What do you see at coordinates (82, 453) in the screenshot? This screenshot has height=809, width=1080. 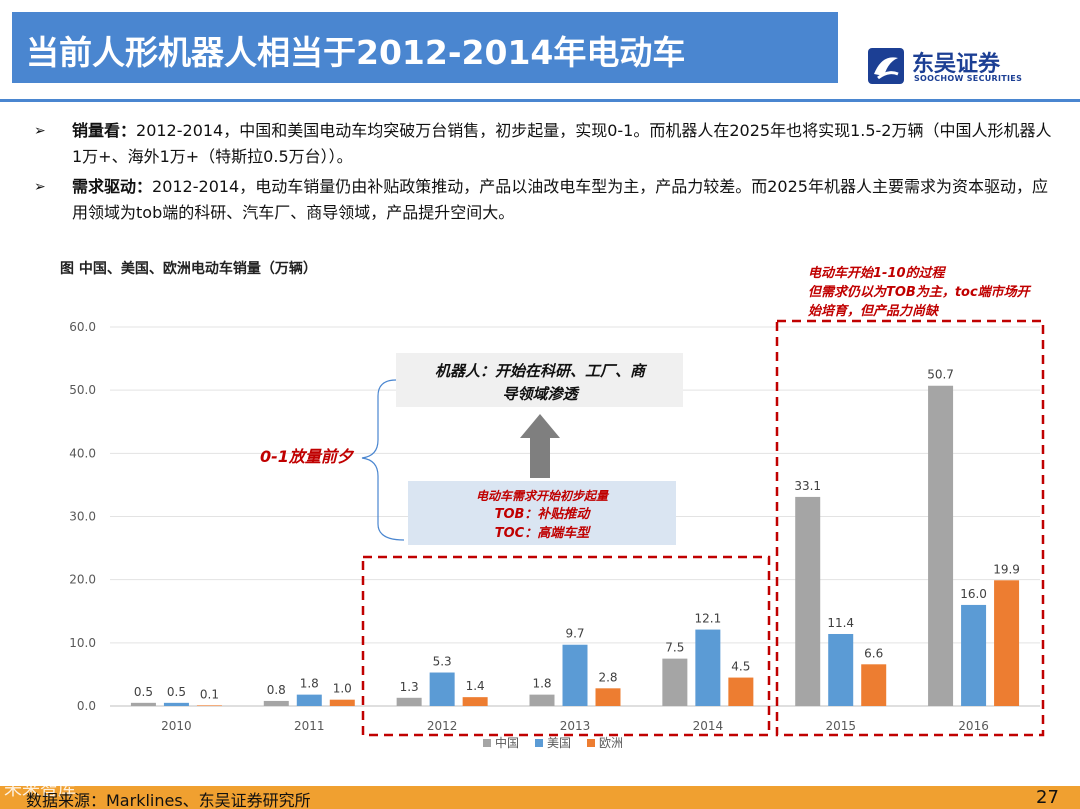 I see `y-tick-label: 40.0` at bounding box center [82, 453].